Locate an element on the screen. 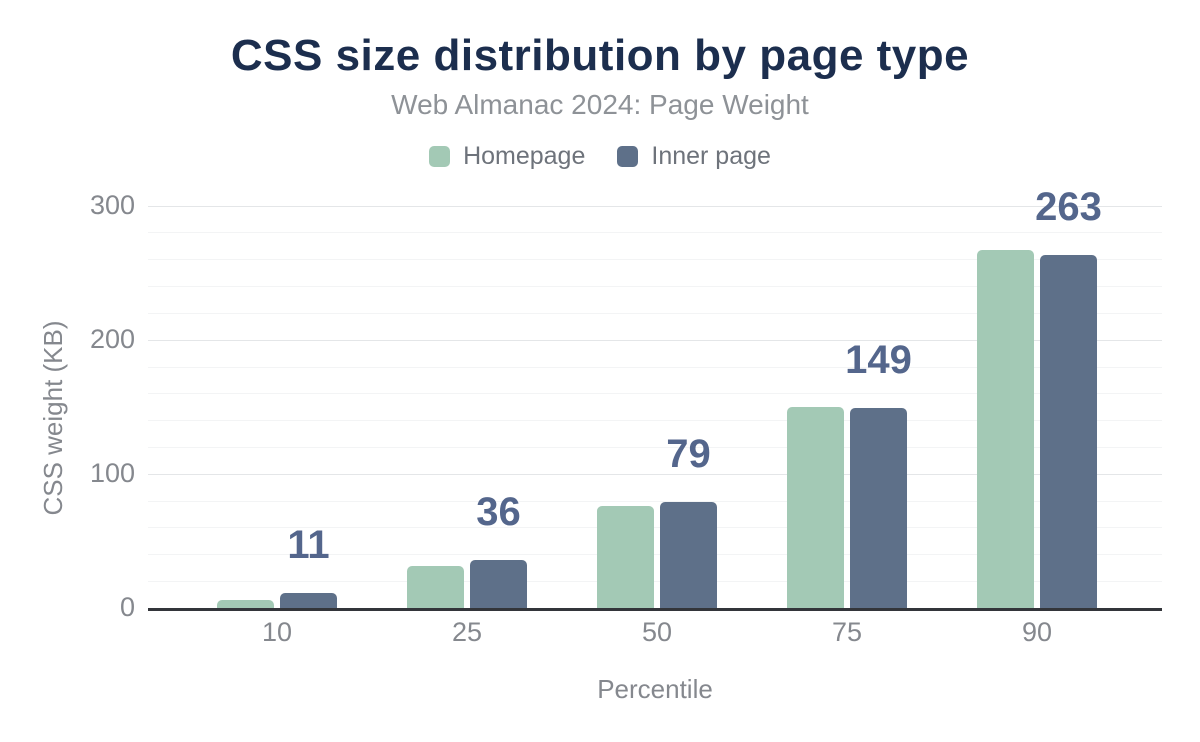 Image resolution: width=1200 pixels, height=742 pixels. y-tick-label: 200 is located at coordinates (112, 339).